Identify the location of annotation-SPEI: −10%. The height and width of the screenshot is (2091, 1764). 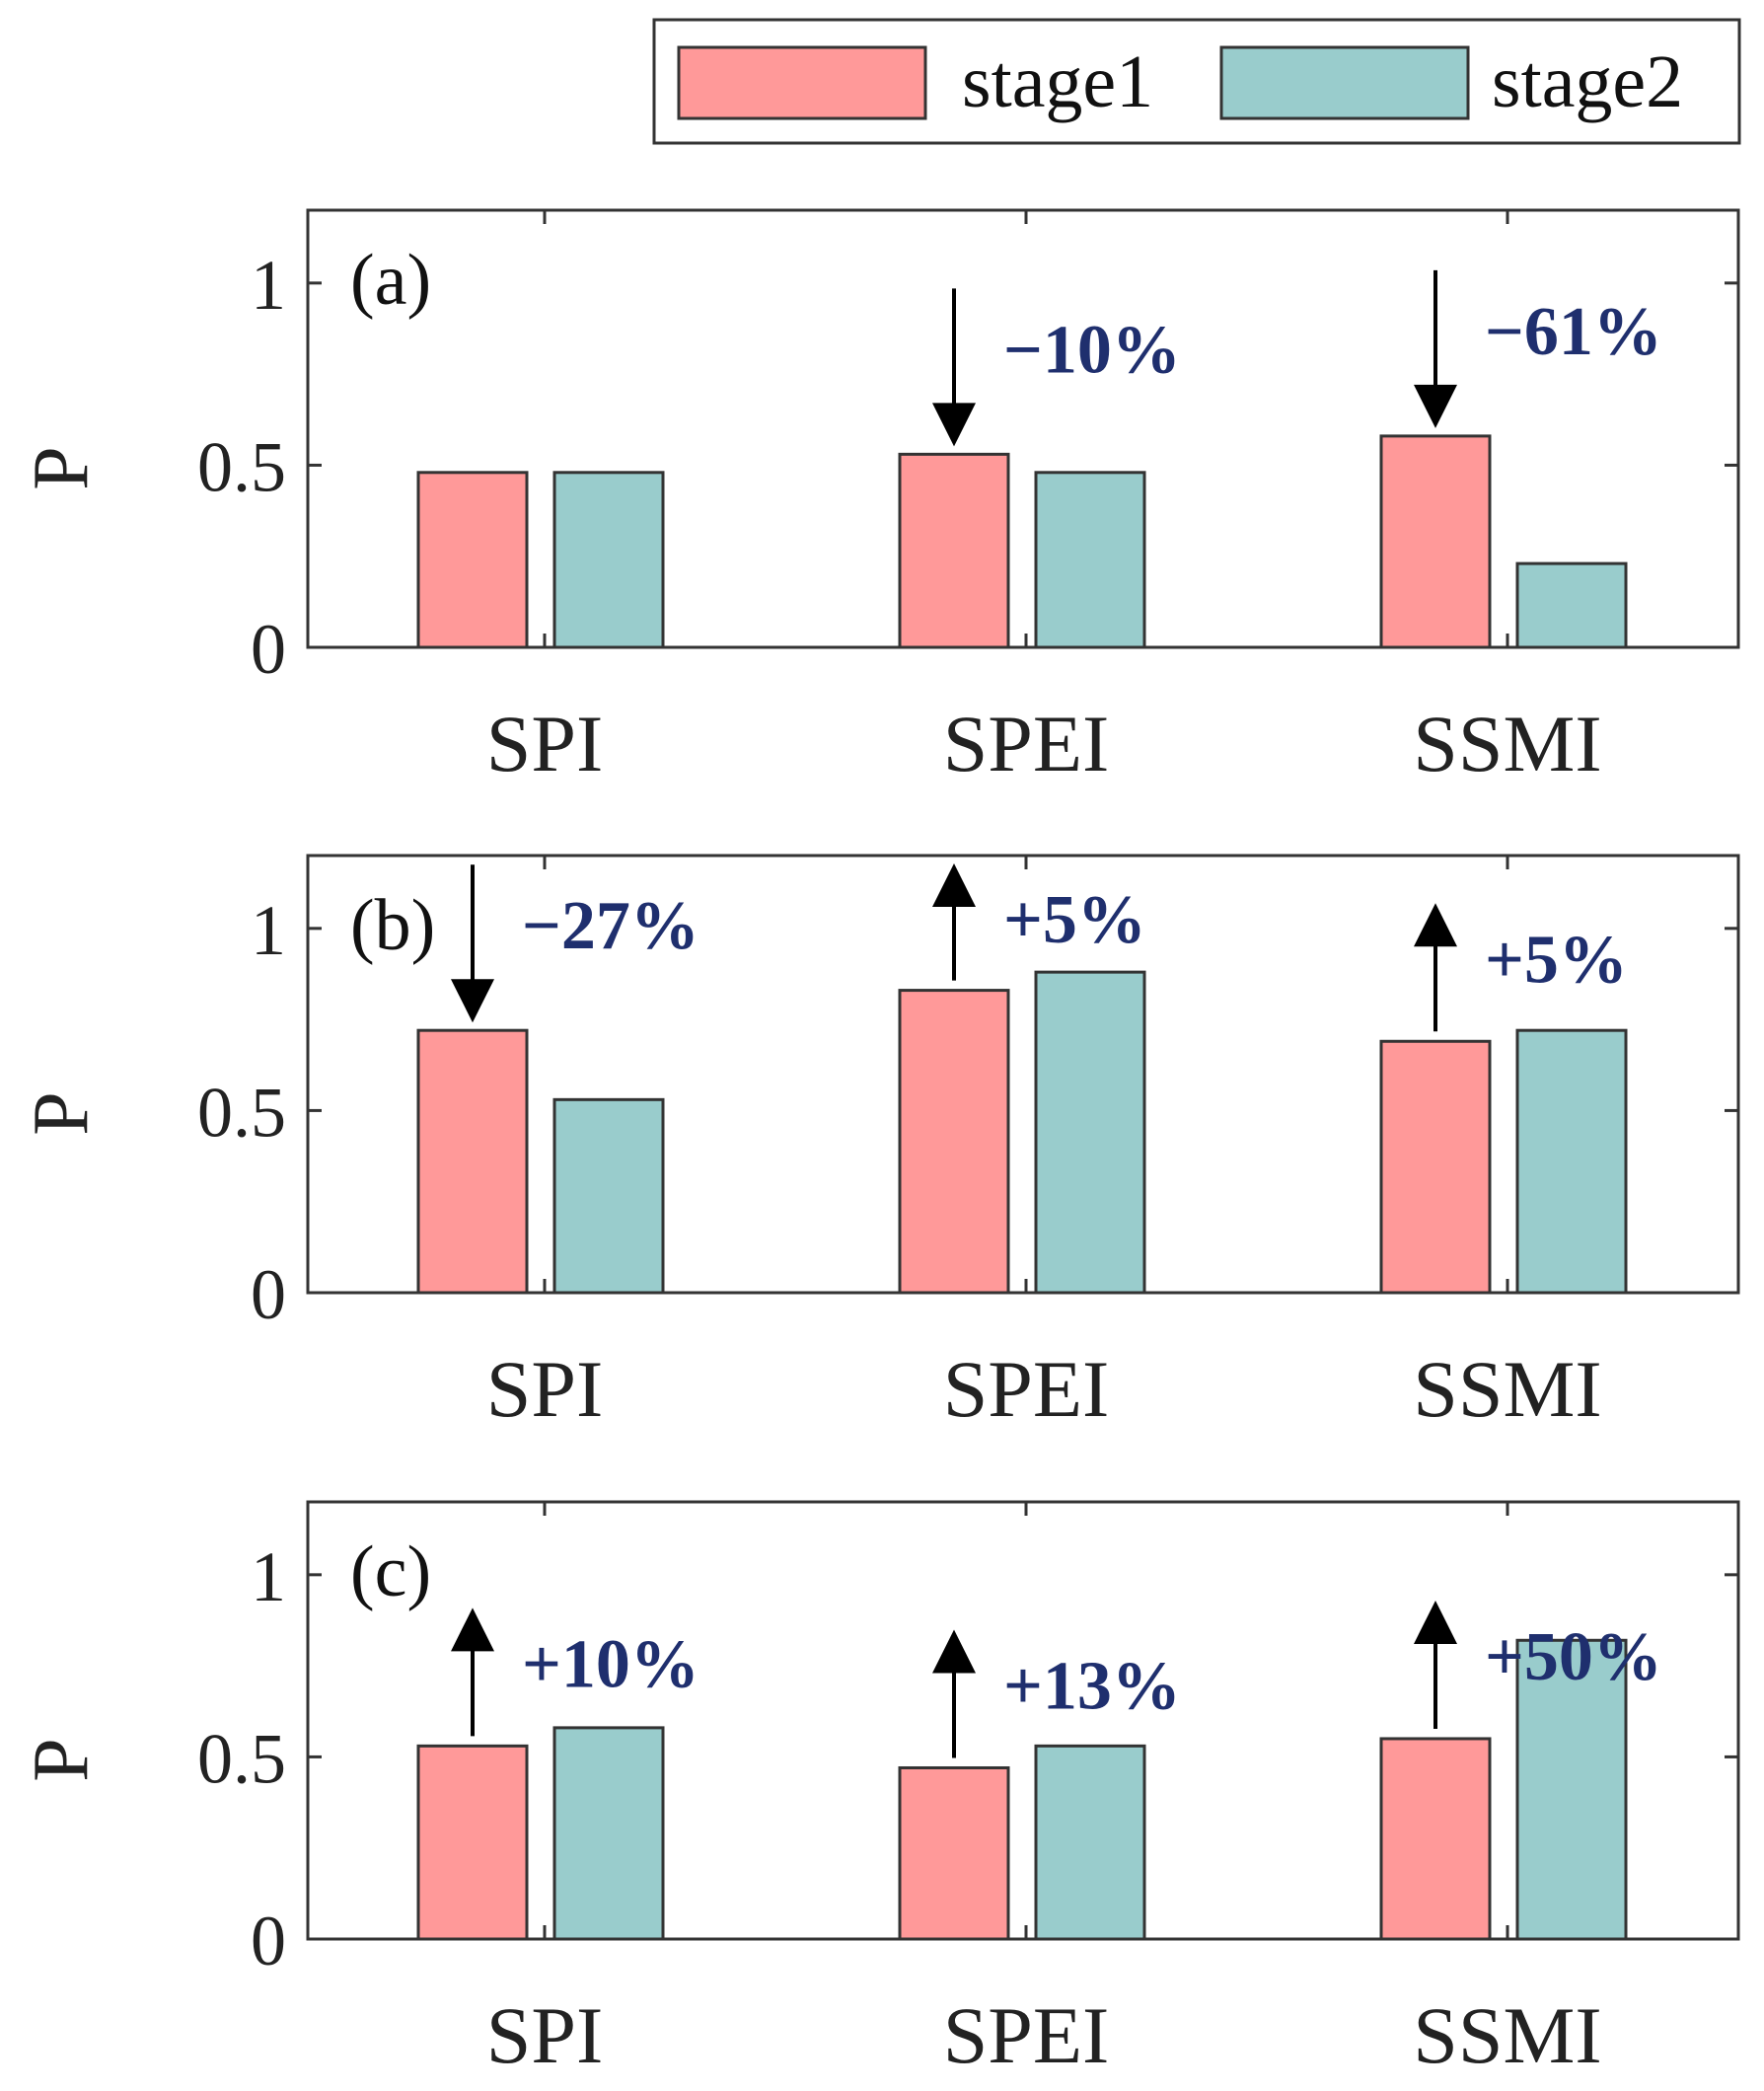
(1056, 367).